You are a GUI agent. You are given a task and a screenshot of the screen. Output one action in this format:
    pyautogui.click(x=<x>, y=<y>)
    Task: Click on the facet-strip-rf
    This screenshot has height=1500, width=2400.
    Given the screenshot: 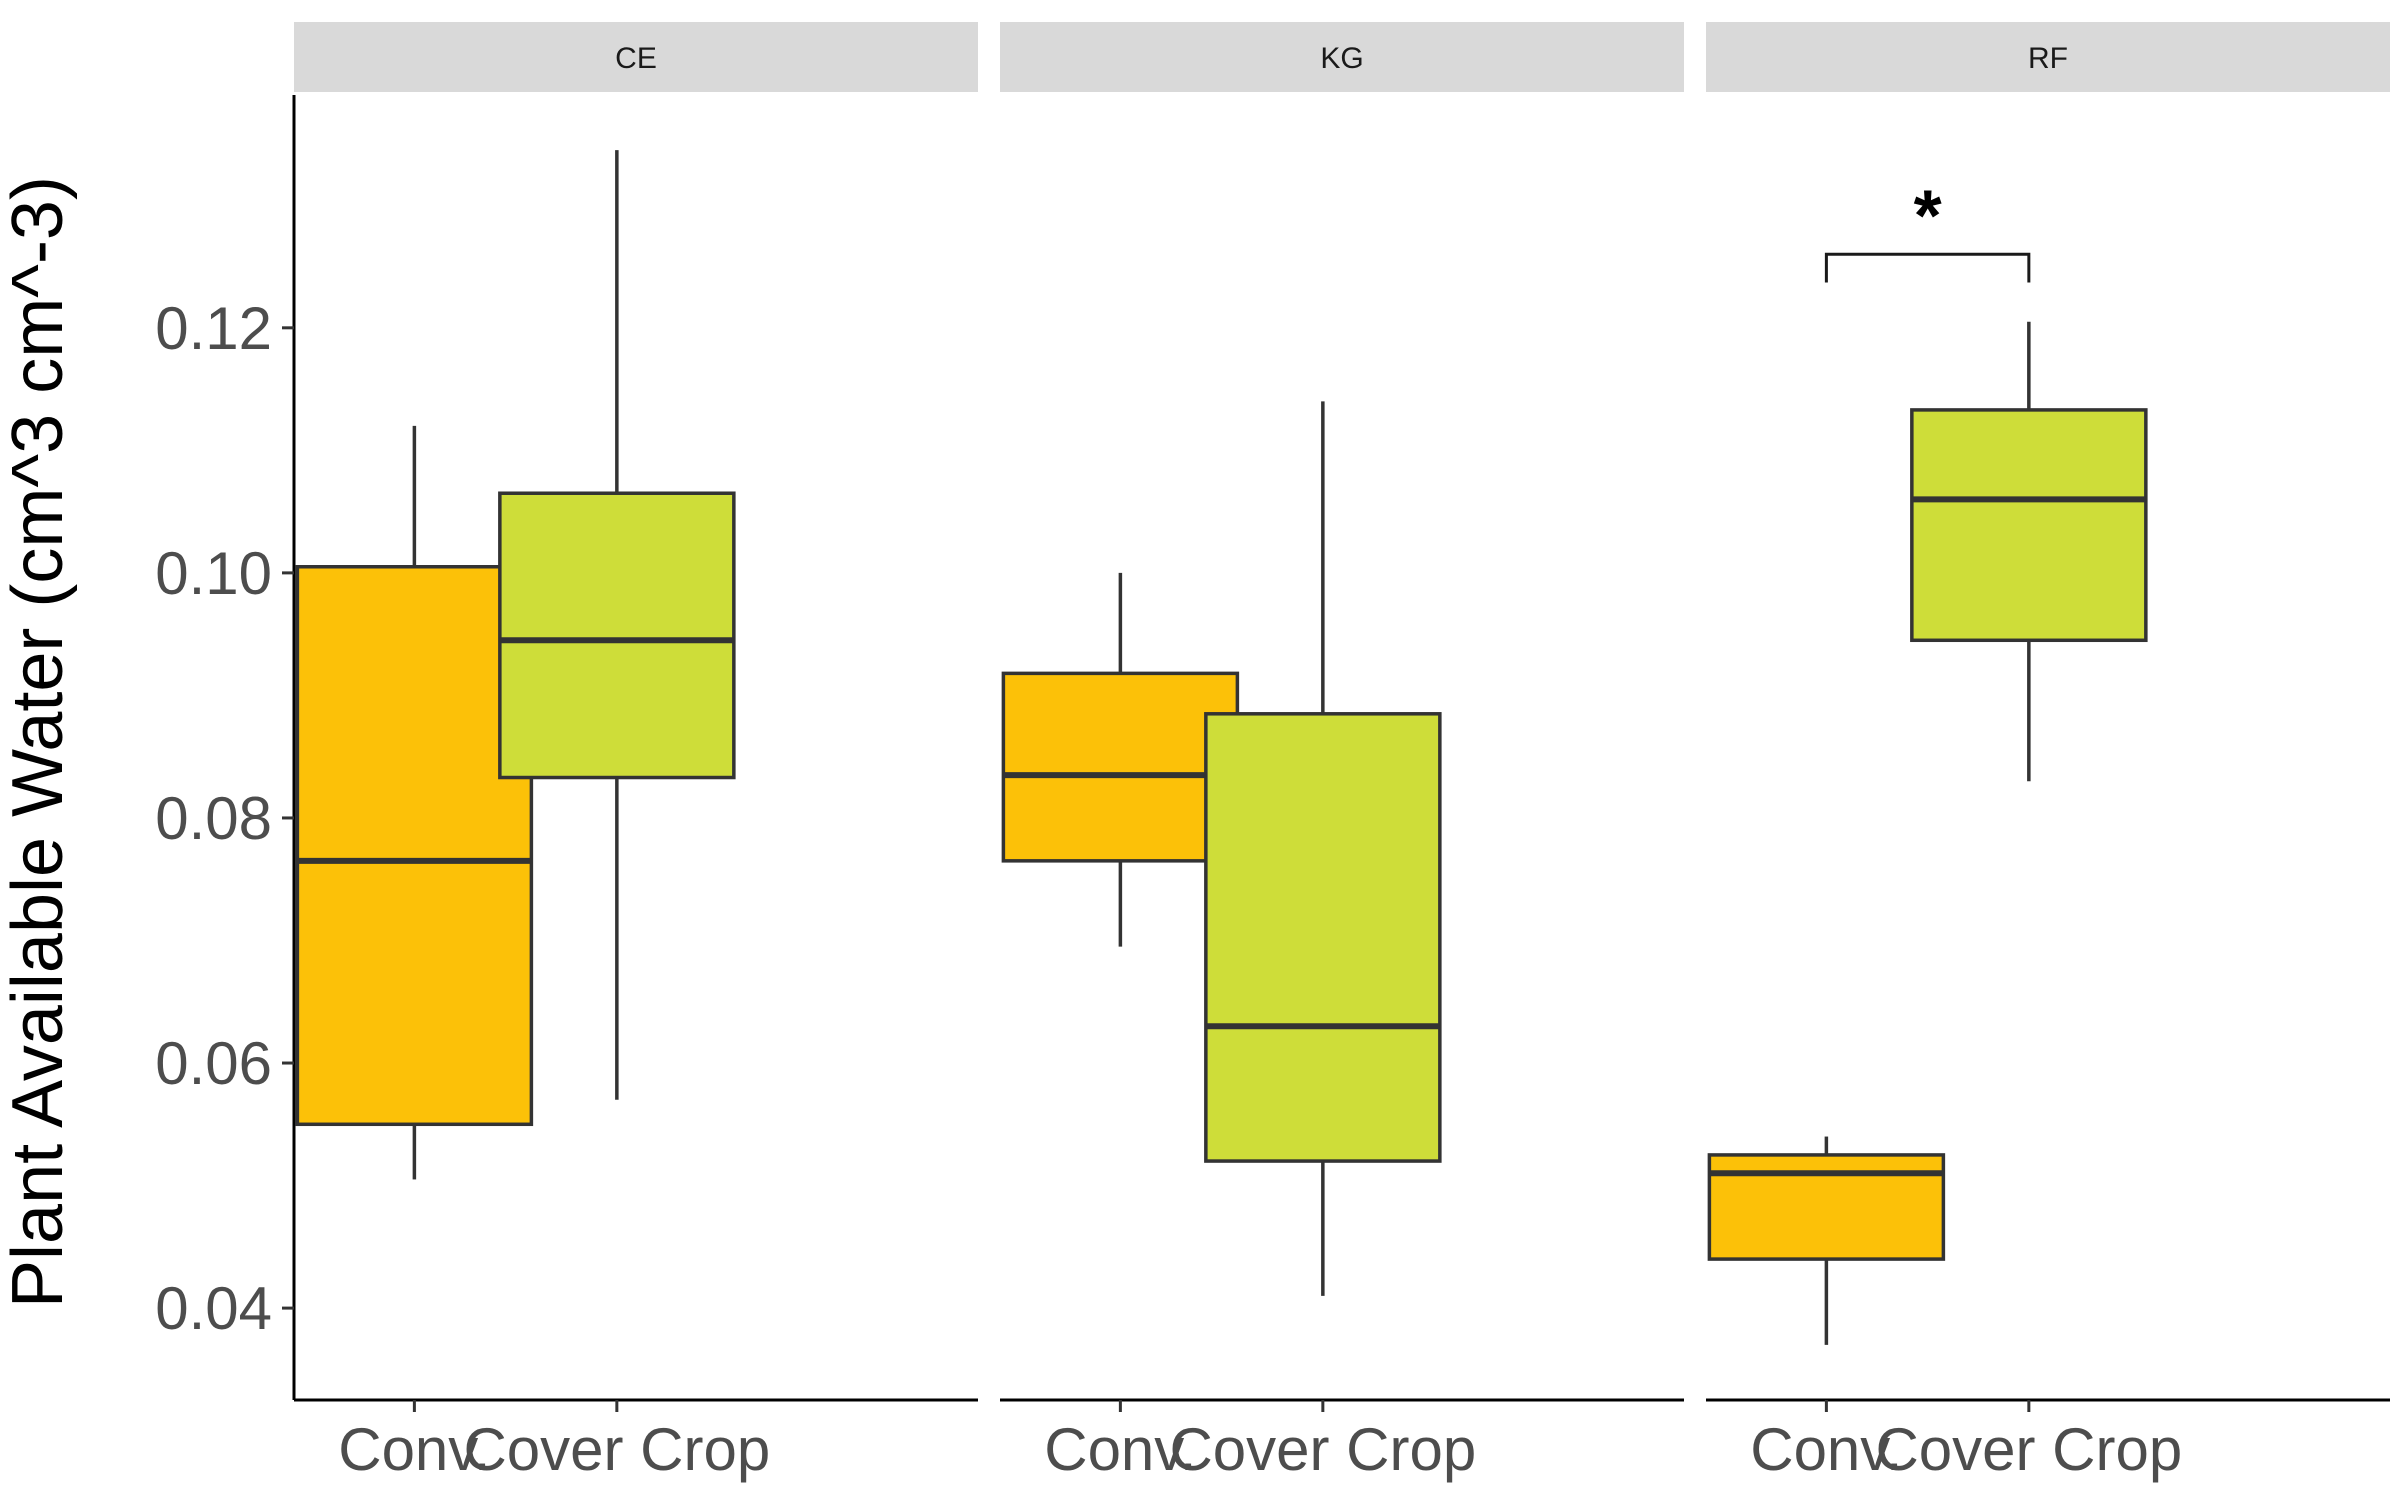 What is the action you would take?
    pyautogui.click(x=2048, y=57)
    